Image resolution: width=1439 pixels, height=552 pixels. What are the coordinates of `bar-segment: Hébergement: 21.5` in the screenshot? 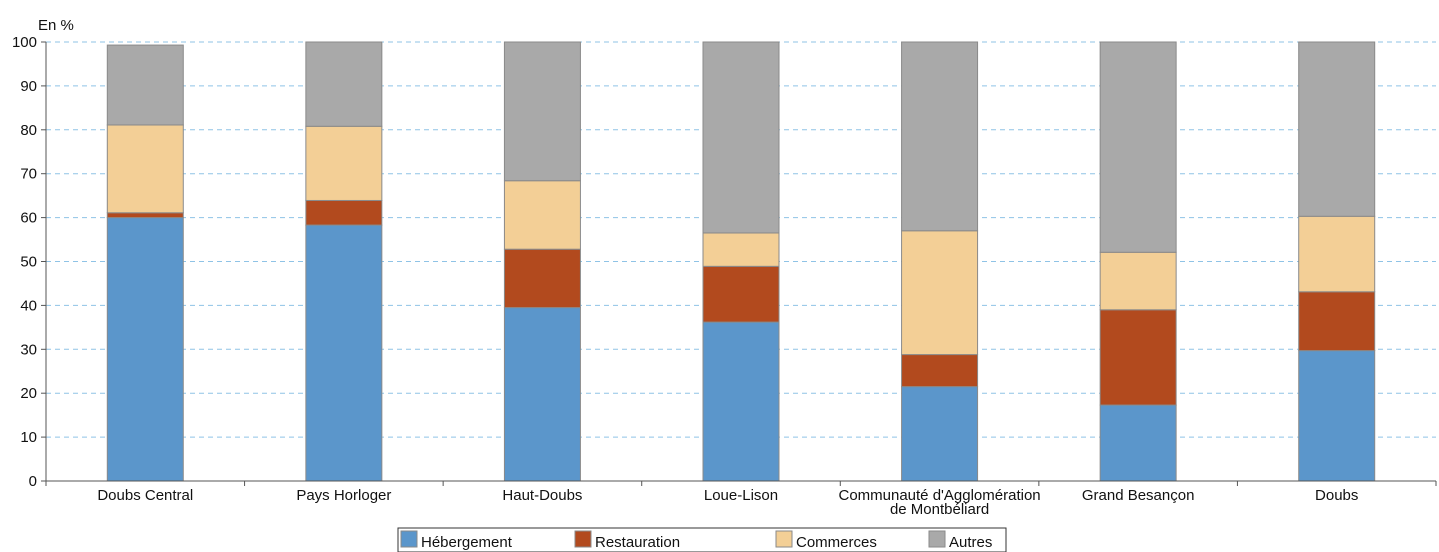 It's located at (940, 434).